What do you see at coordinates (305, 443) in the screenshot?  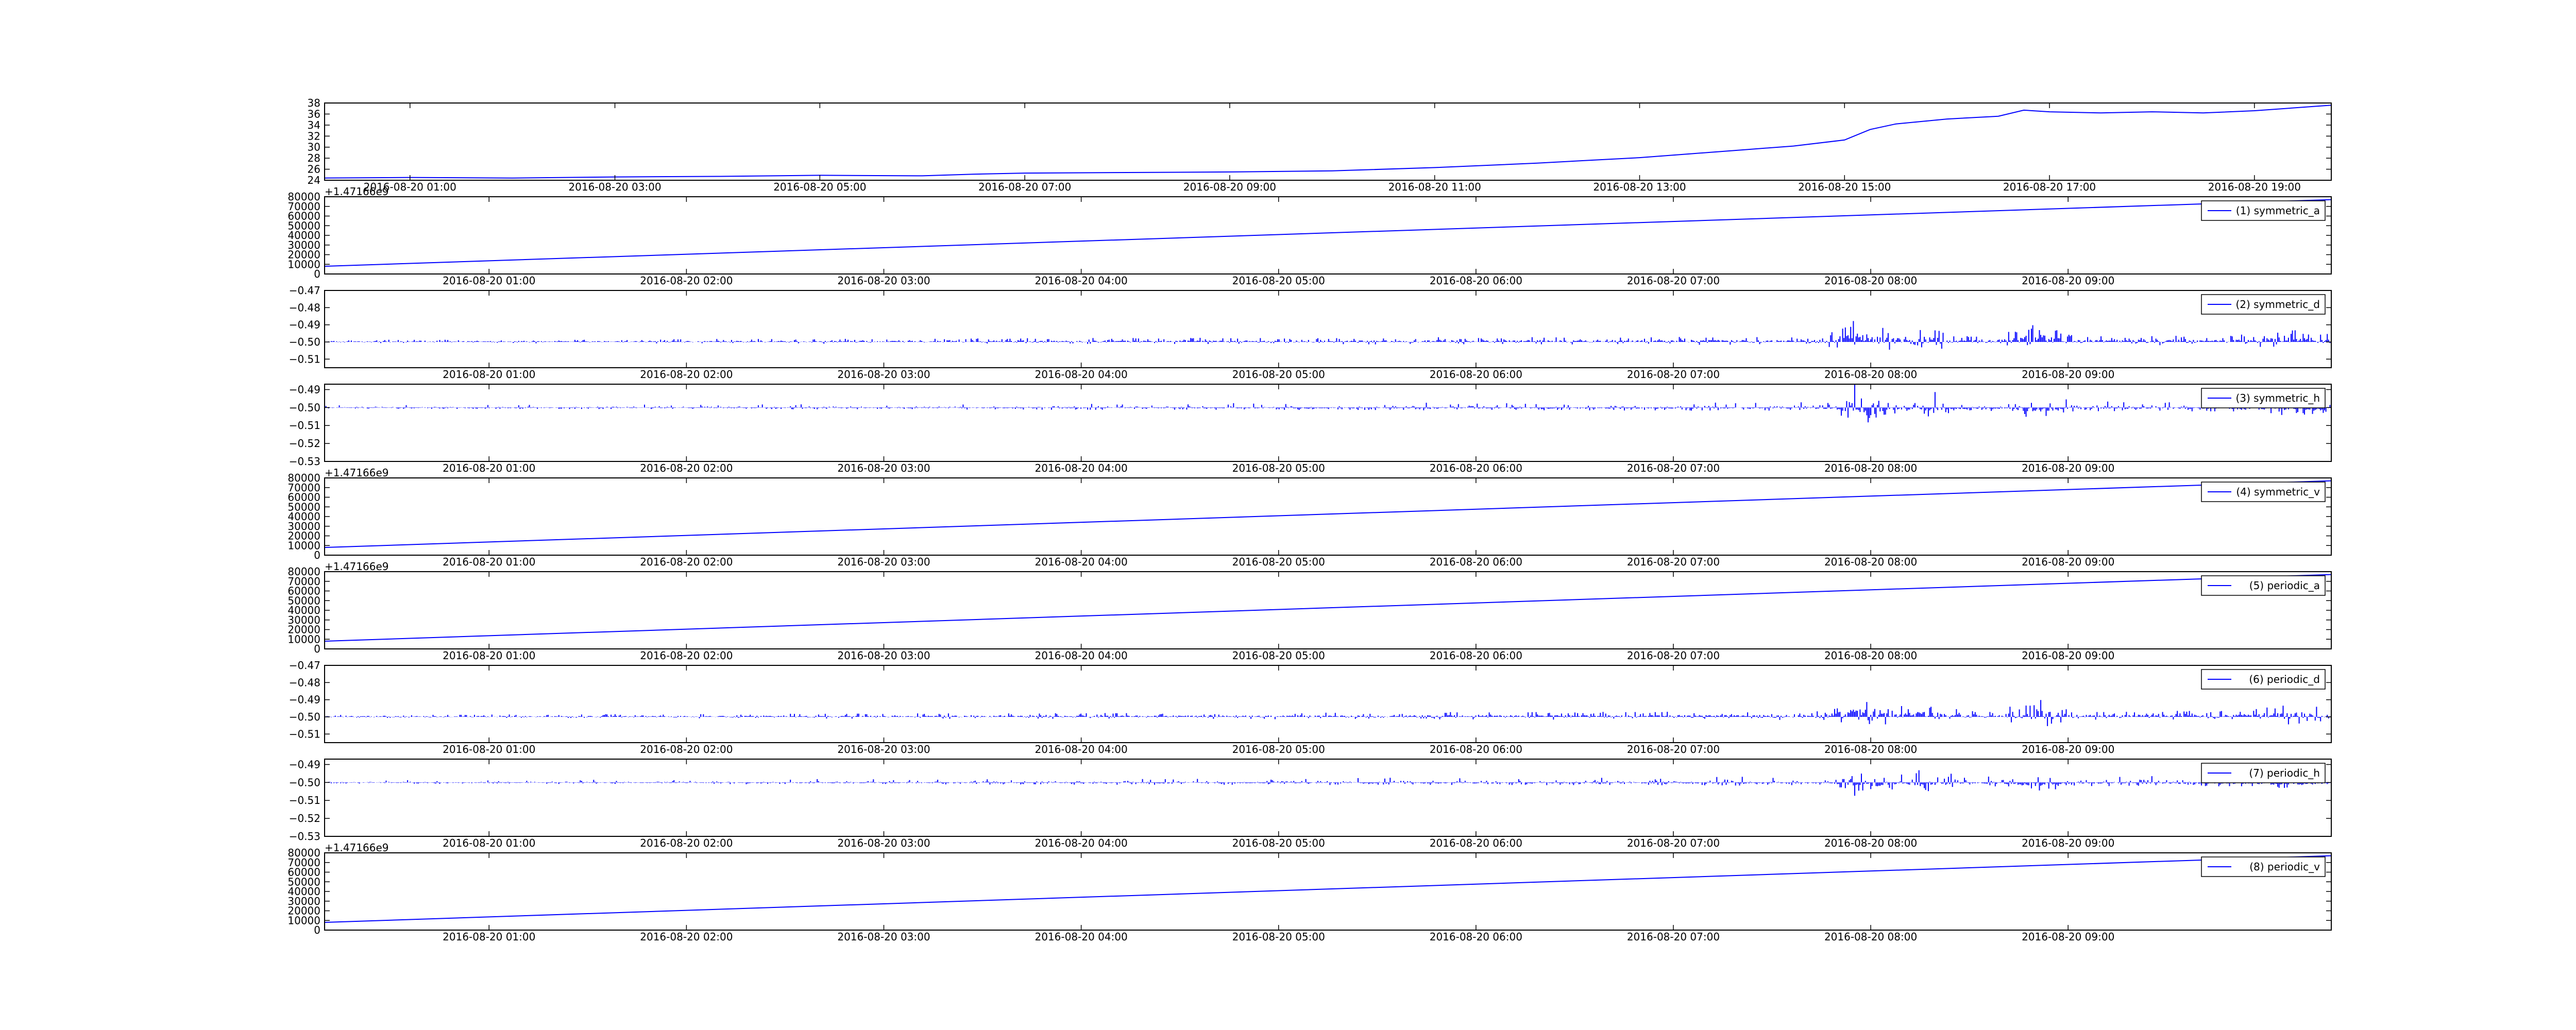 I see `y-tick-label: −0.52` at bounding box center [305, 443].